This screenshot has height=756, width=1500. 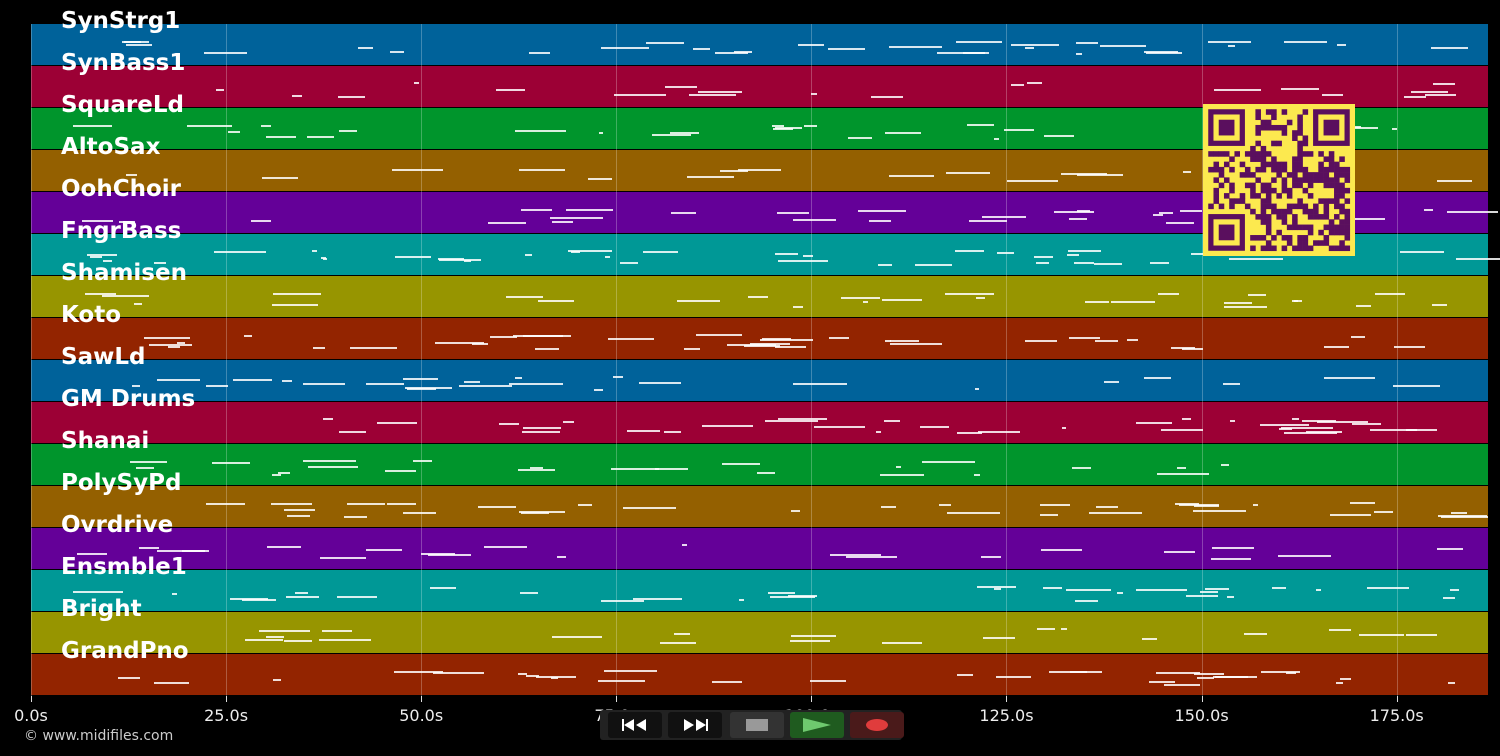 I want to click on track-label: Bright, so click(x=101, y=609).